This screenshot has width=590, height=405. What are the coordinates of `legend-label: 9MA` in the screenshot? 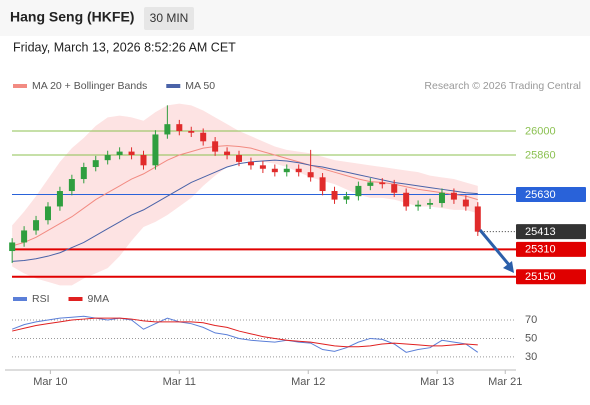 It's located at (99, 299).